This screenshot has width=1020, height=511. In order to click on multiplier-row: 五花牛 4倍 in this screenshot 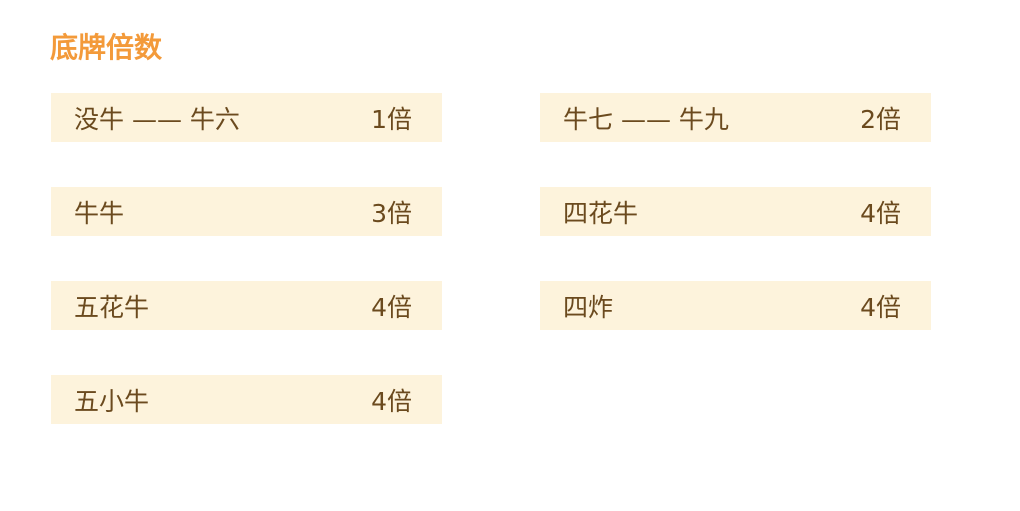, I will do `click(246, 305)`.